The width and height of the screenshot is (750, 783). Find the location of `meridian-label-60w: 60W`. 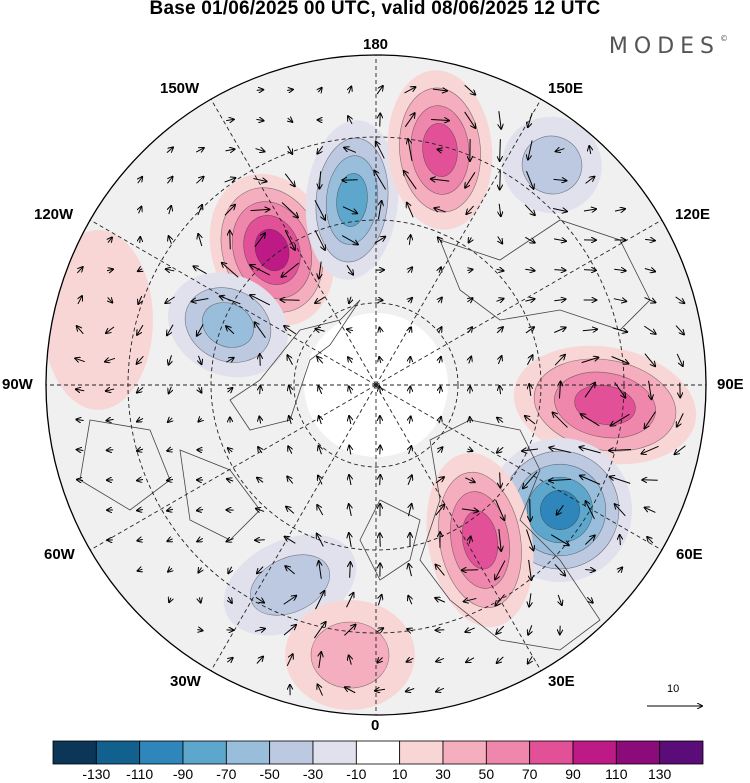

meridian-label-60w: 60W is located at coordinates (59, 554).